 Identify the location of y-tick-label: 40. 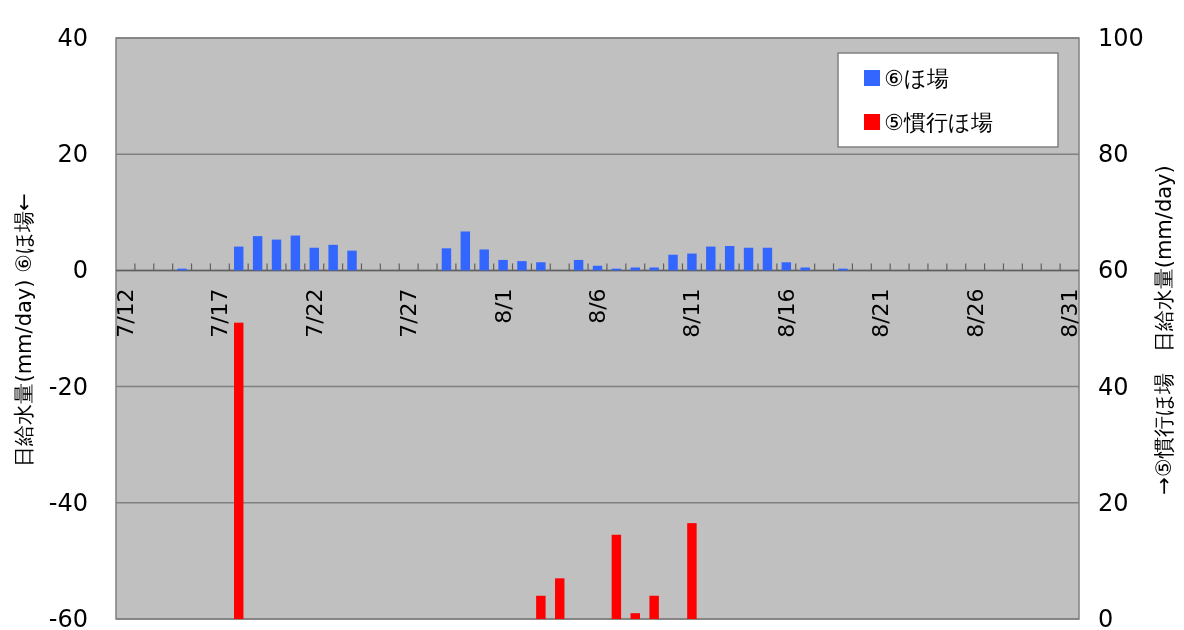
(72, 38).